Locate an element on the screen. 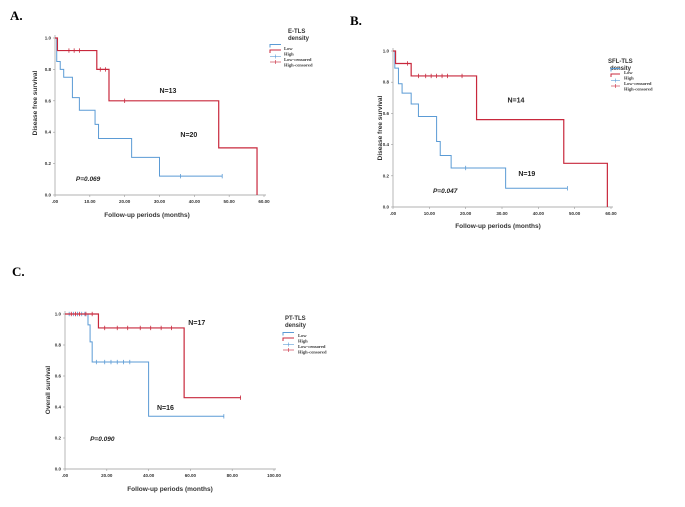  y-axis-label: Overall survival is located at coordinates (48, 390).